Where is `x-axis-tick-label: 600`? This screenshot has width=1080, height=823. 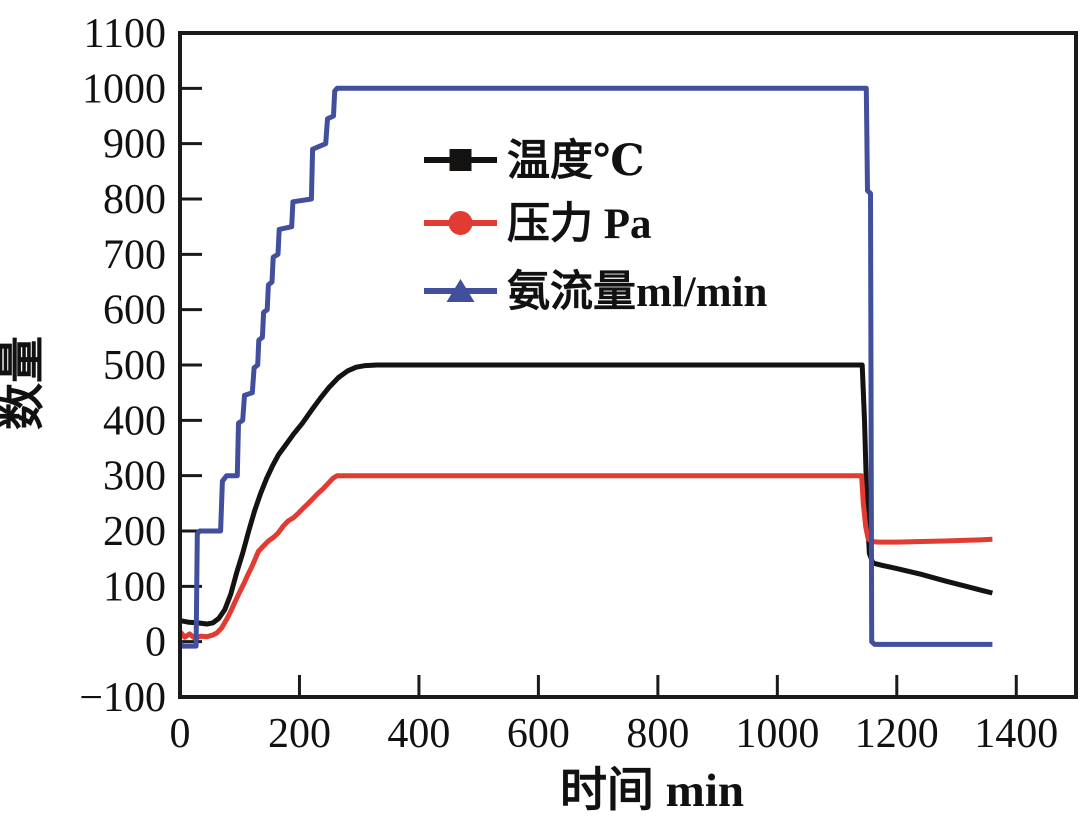
x-axis-tick-label: 600 is located at coordinates (538, 734).